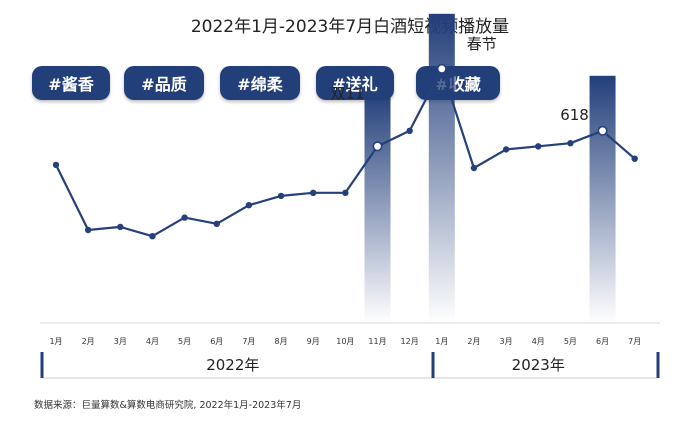  What do you see at coordinates (313, 341) in the screenshot?
I see `x-tick-label: 9月` at bounding box center [313, 341].